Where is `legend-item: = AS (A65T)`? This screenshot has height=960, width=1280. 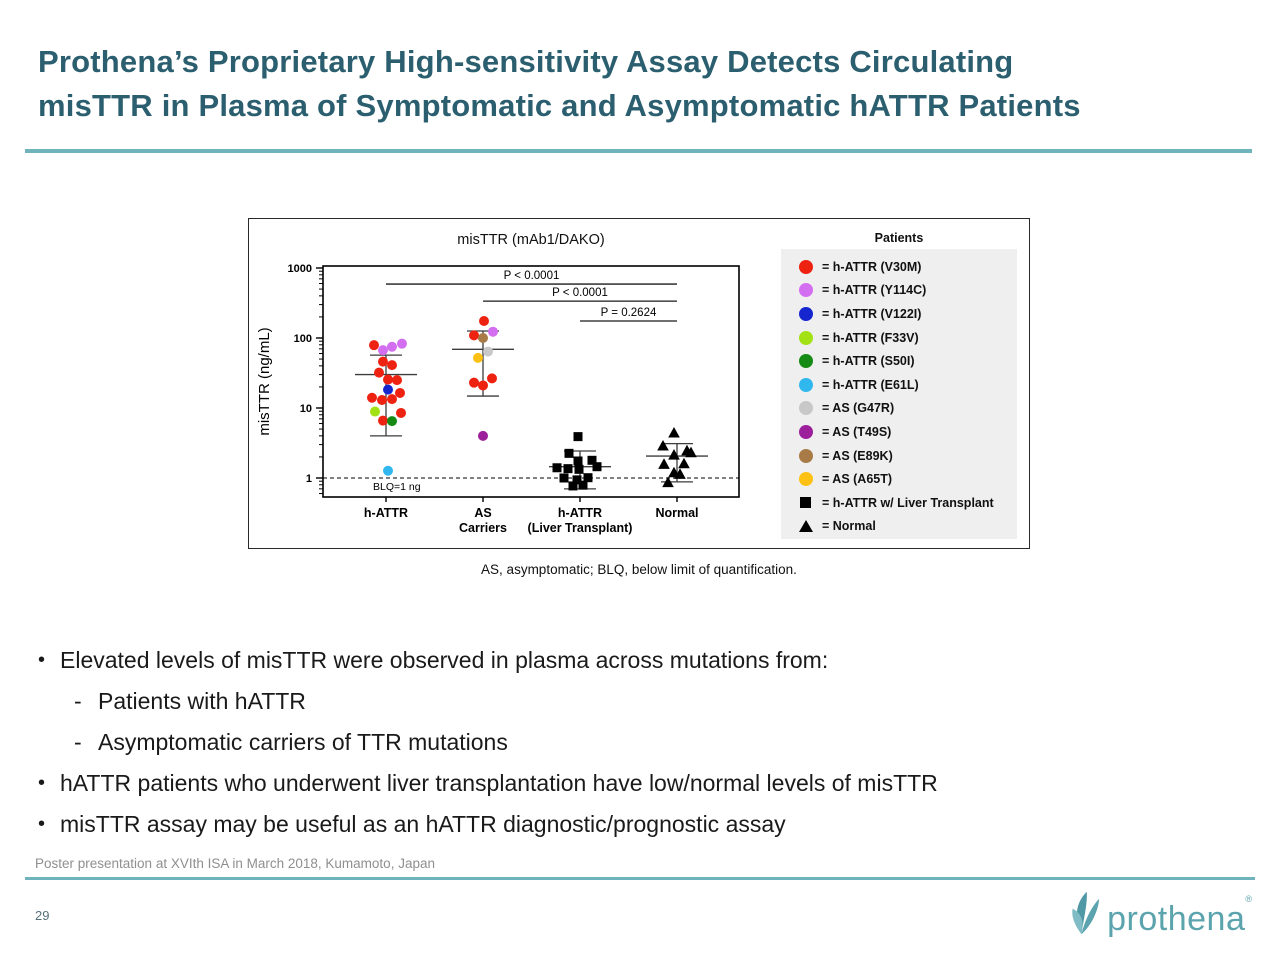
legend-item: = AS (A65T) is located at coordinates (908, 479).